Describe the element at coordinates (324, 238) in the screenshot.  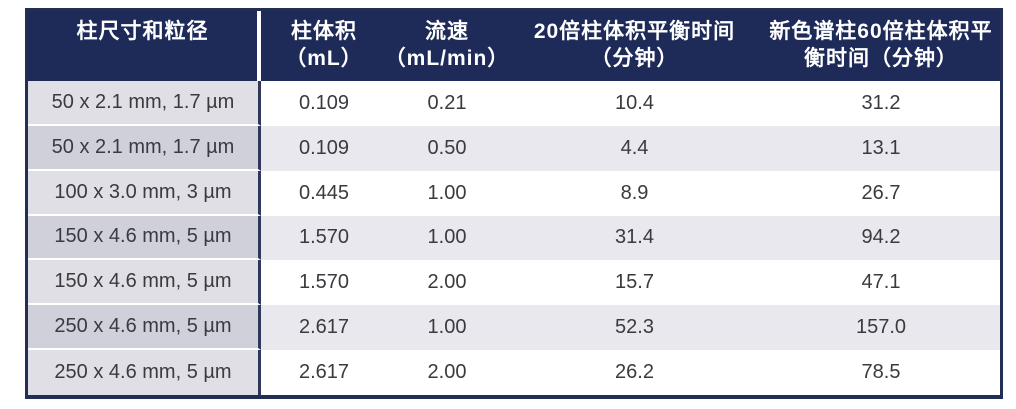
I see `cell-r4-volume: 1.570` at that location.